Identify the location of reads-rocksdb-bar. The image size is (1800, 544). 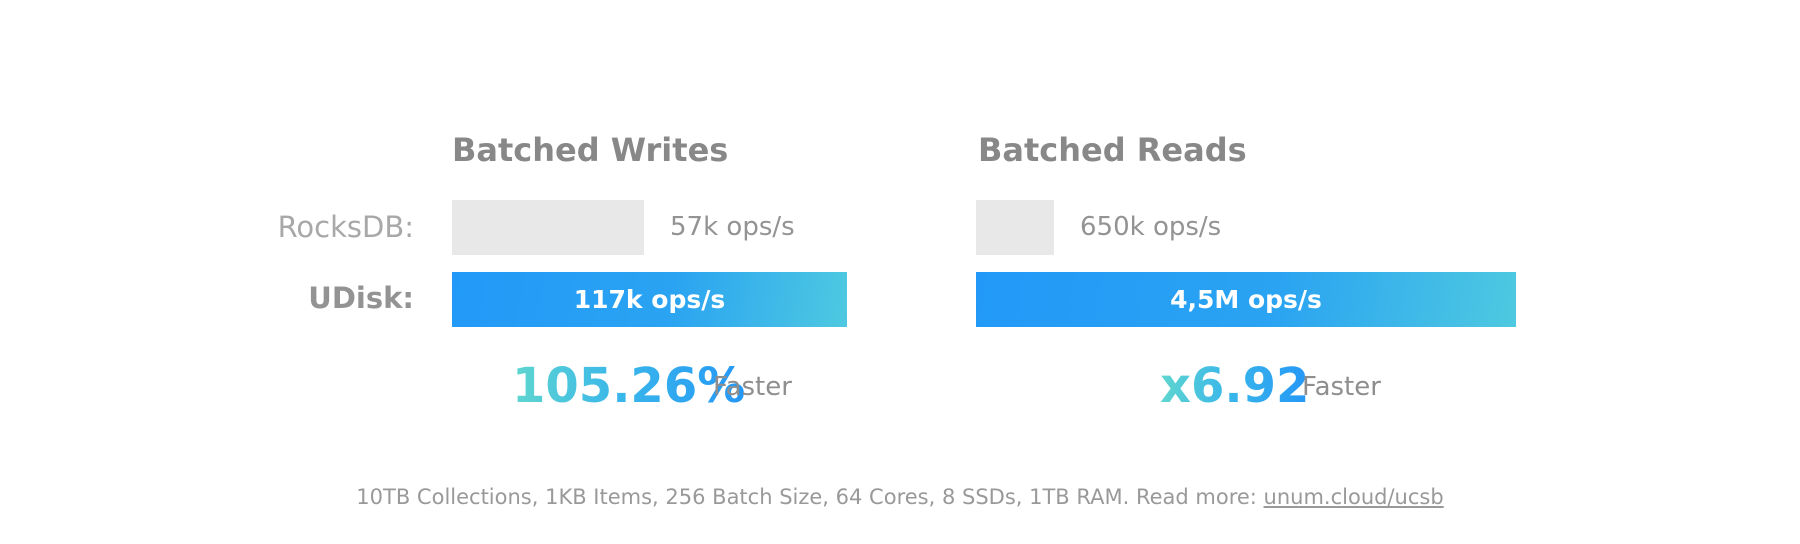
(1015, 227).